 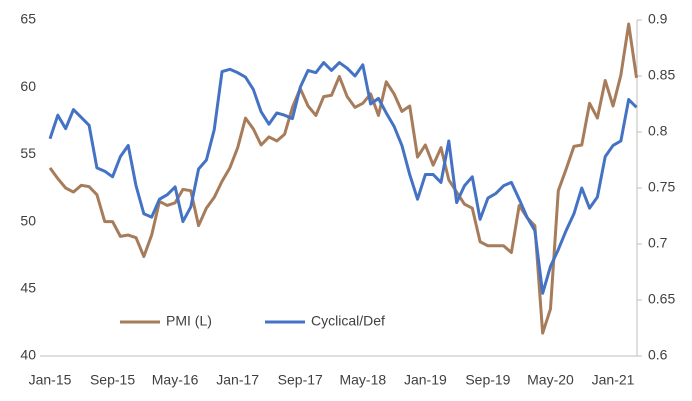 What do you see at coordinates (550, 380) in the screenshot?
I see `x-tick-label: May-20` at bounding box center [550, 380].